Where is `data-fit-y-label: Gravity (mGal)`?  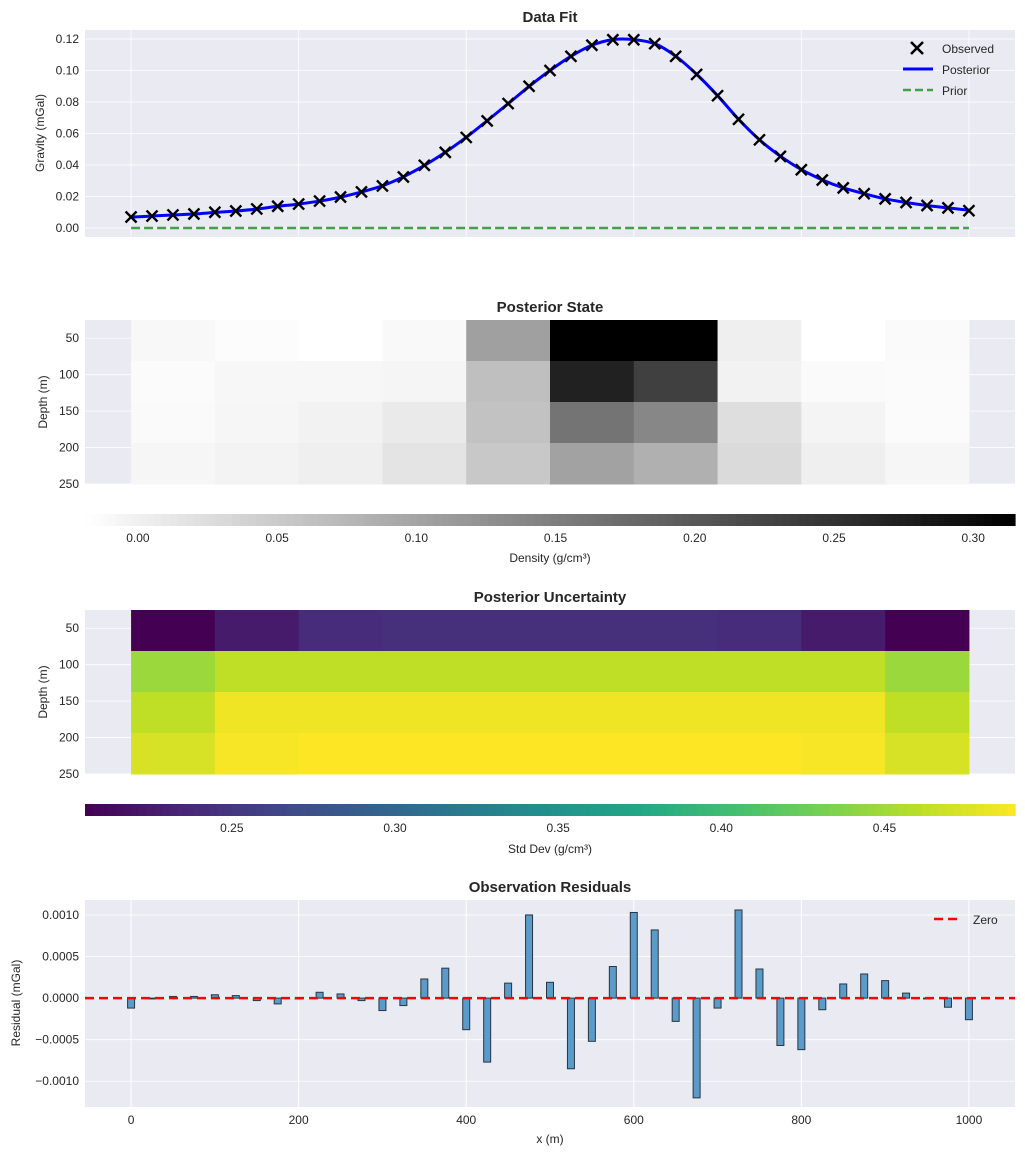
data-fit-y-label: Gravity (mGal) is located at coordinates (40, 133).